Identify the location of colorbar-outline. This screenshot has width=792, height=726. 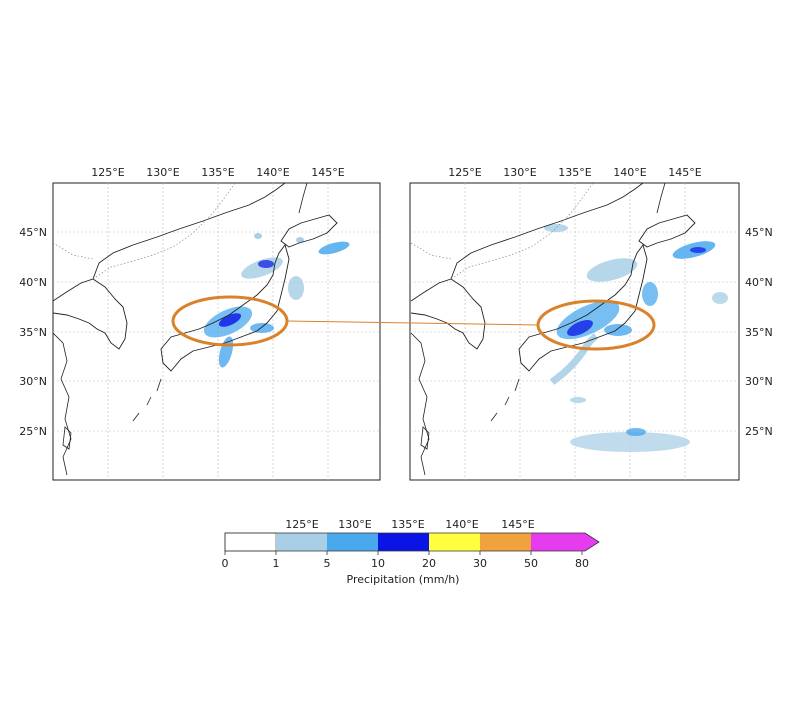
(412, 542).